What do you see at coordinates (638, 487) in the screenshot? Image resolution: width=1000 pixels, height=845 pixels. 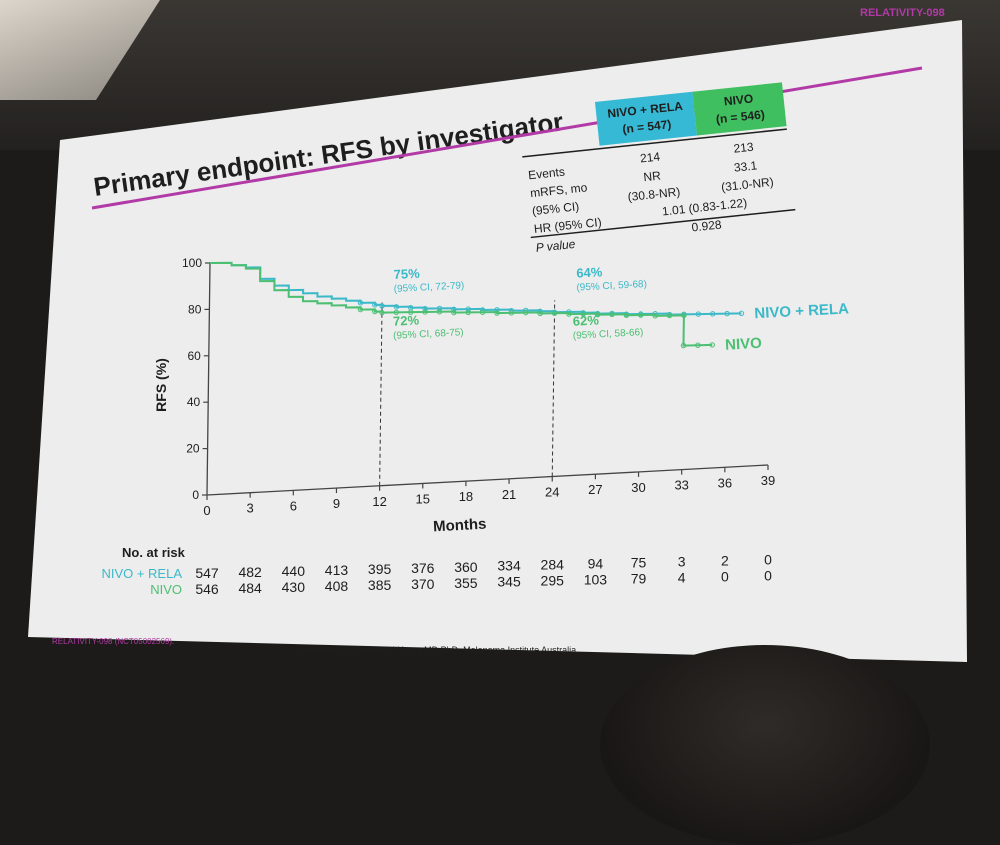 I see `x-tick-label: 30` at bounding box center [638, 487].